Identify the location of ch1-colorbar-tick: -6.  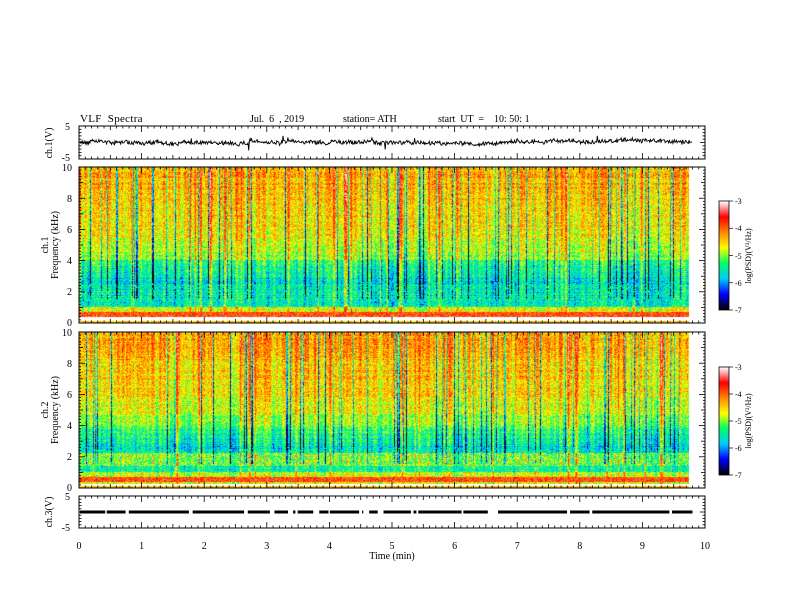
(738, 283).